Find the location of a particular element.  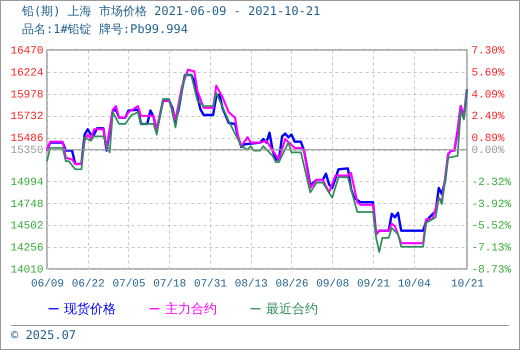

y-tick-label: 14256 is located at coordinates (27, 248).